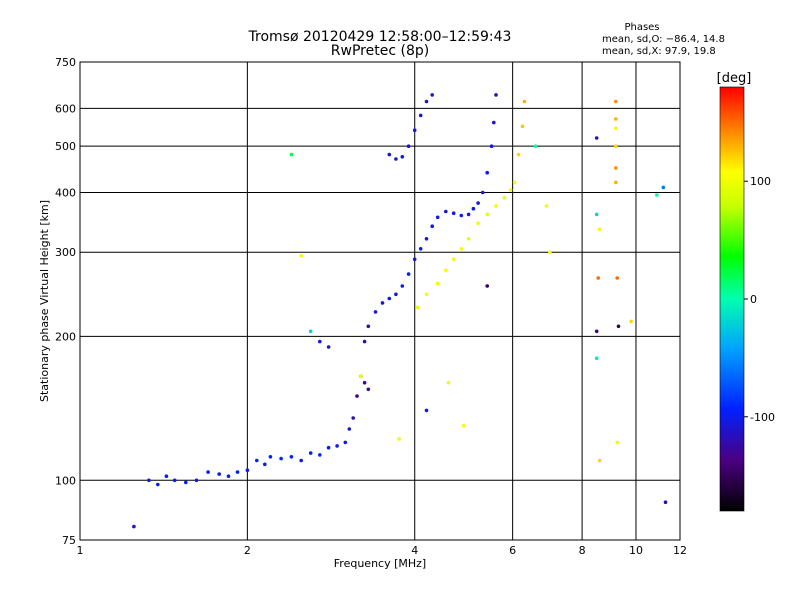  I want to click on y-tick-label: 300, so click(65, 252).